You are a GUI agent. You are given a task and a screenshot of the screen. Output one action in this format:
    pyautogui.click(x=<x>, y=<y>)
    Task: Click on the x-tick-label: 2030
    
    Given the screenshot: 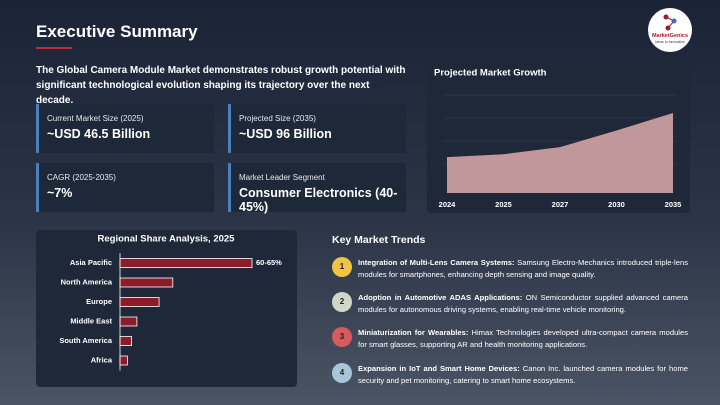 What is the action you would take?
    pyautogui.click(x=616, y=204)
    